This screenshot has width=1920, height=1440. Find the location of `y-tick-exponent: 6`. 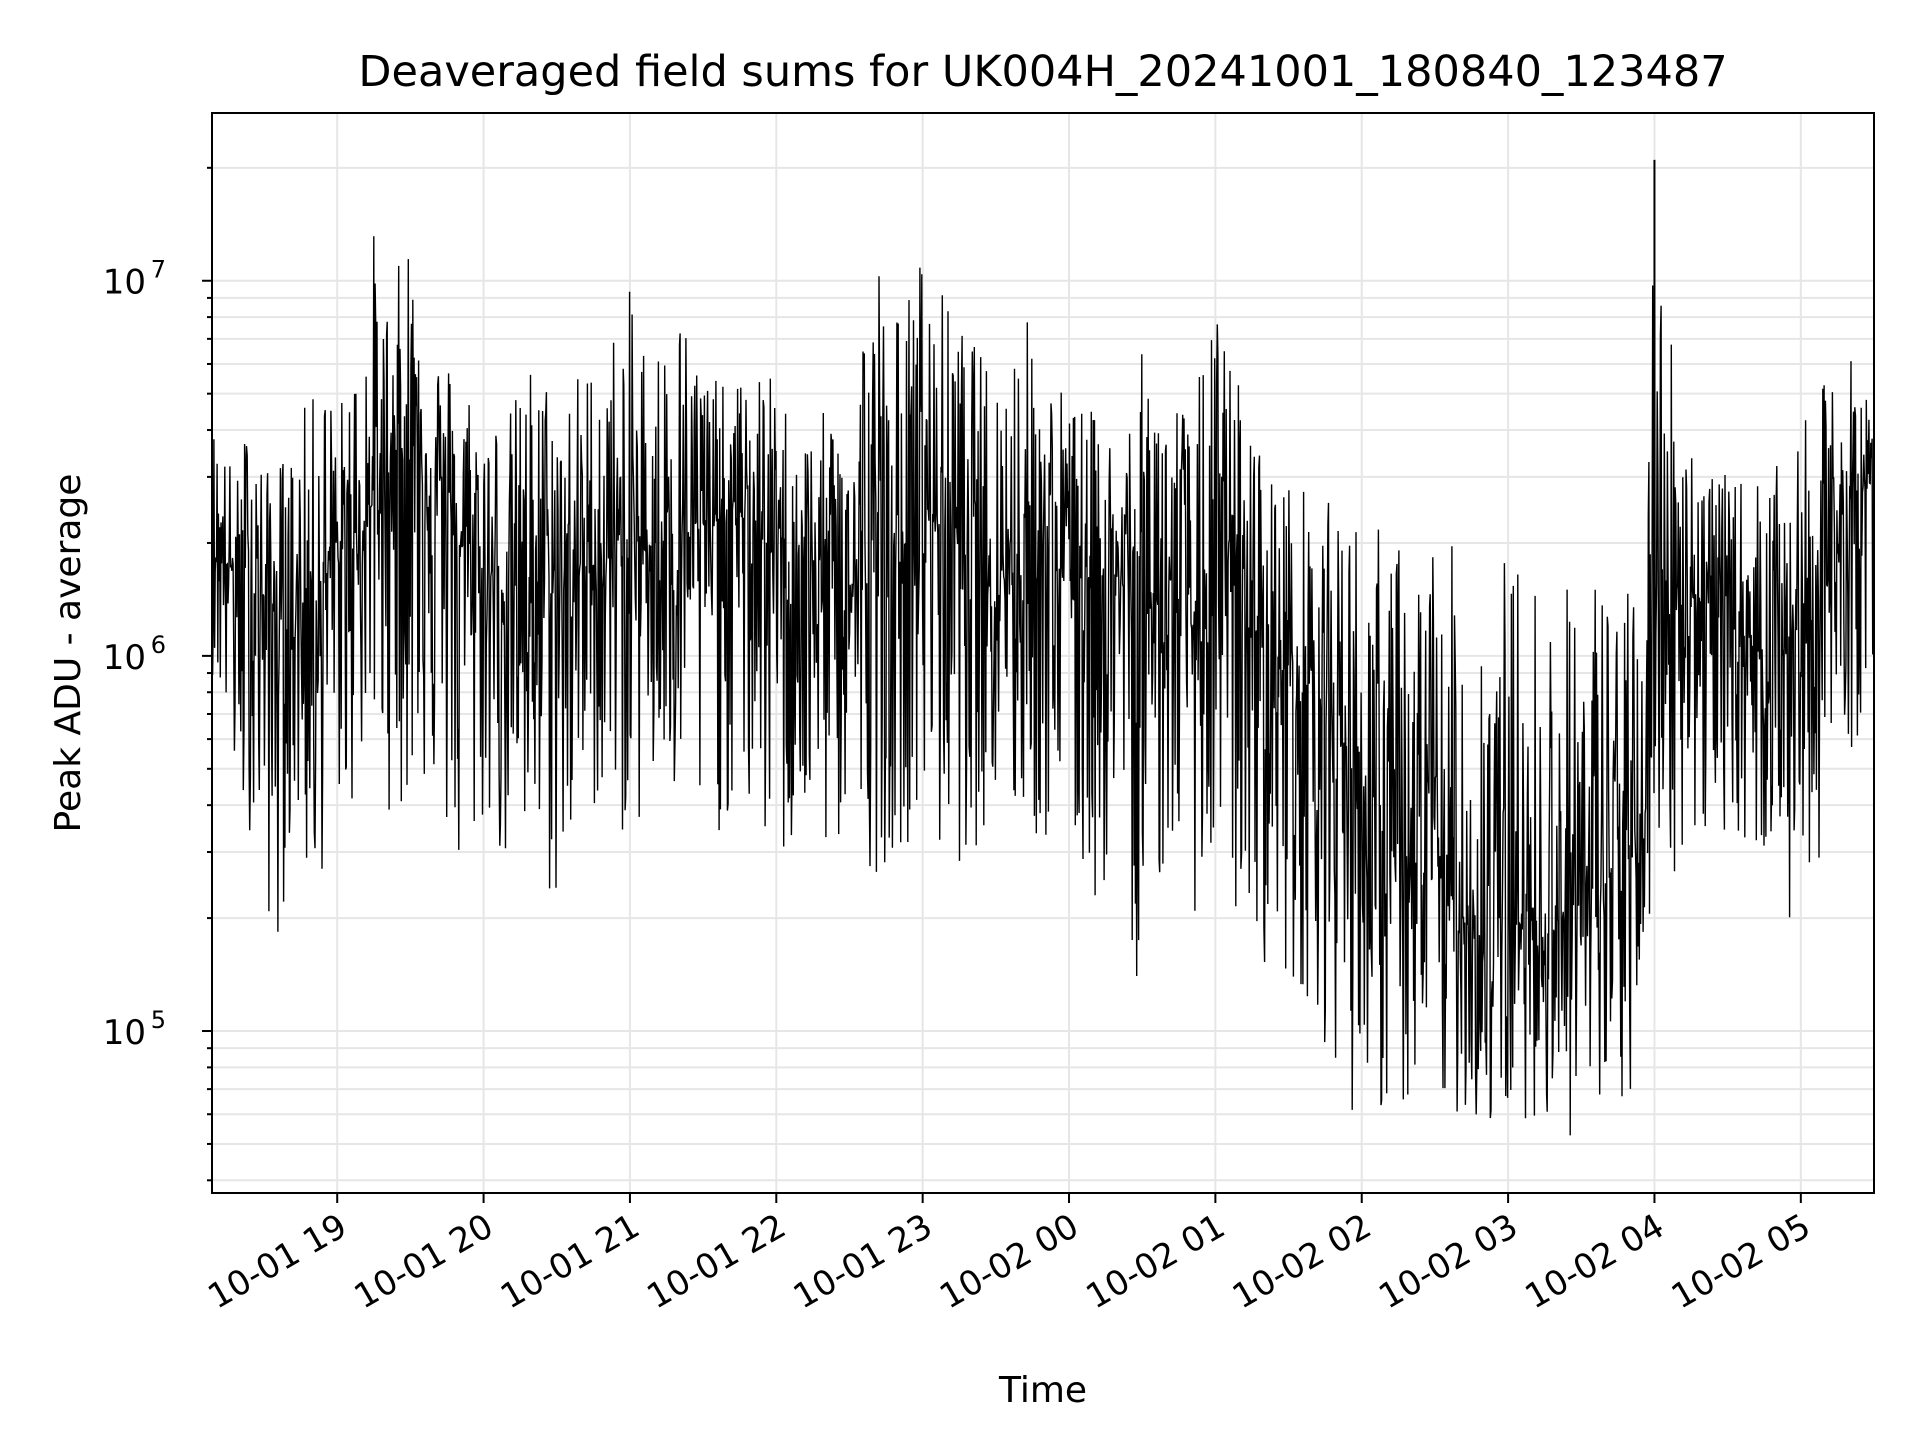

y-tick-exponent: 6 is located at coordinates (158, 645).